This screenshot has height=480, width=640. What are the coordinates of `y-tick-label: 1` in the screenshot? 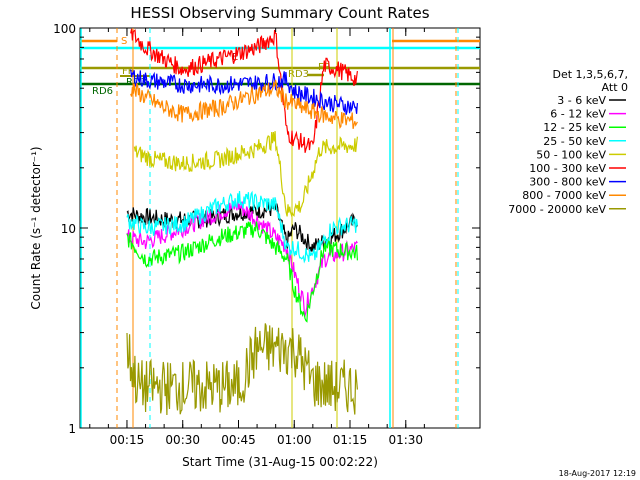 It's located at (72, 429).